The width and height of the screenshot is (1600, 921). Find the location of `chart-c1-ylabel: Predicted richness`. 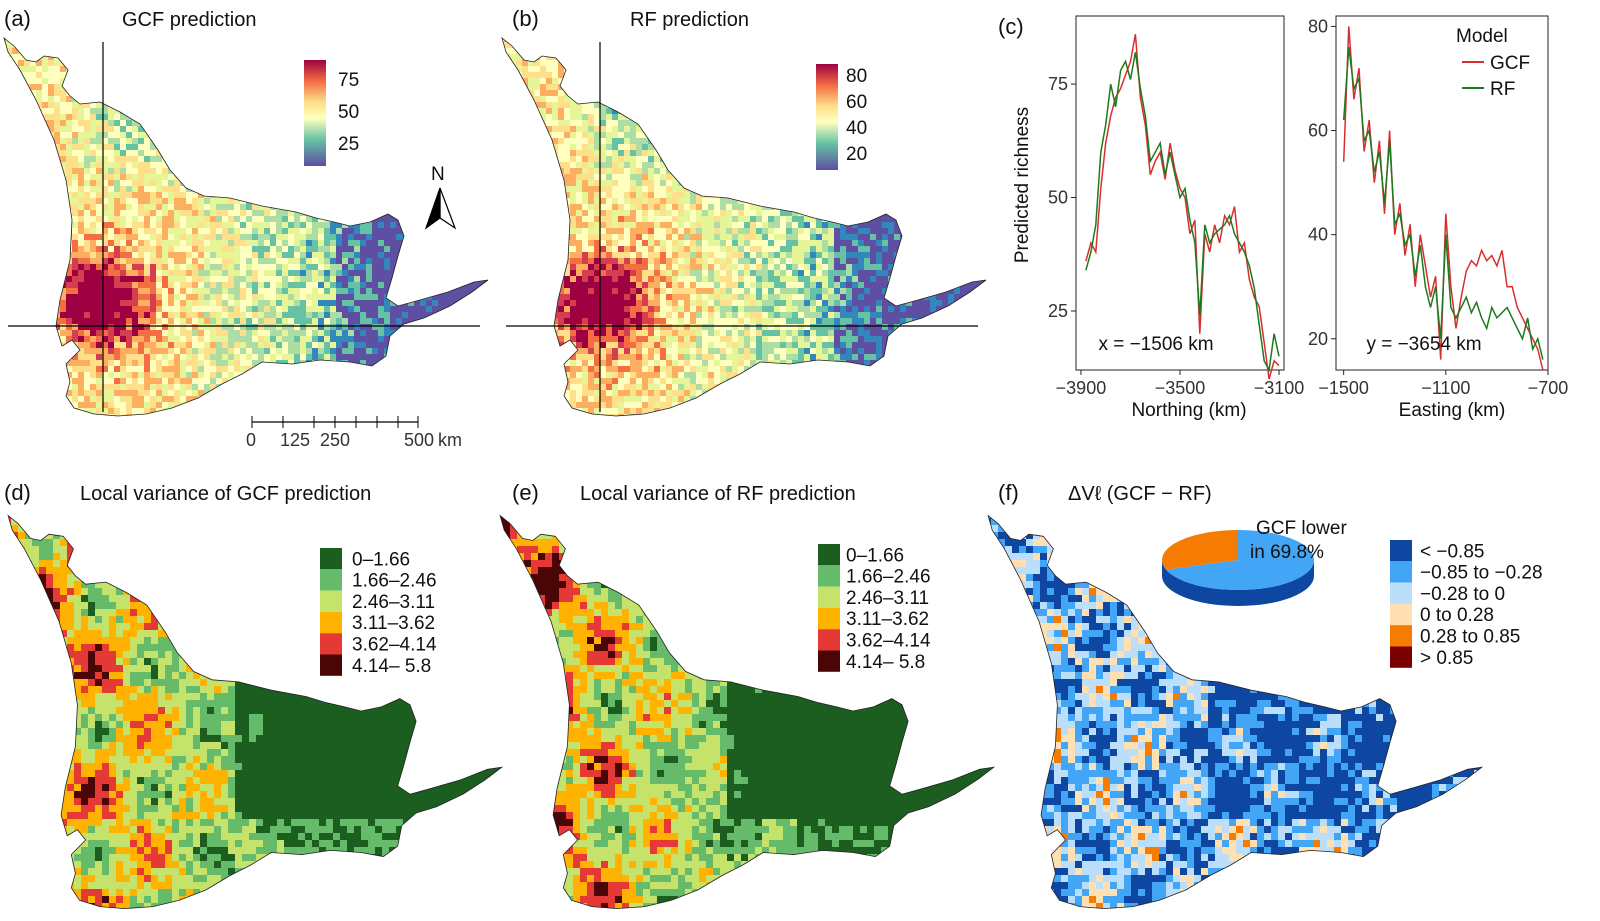

chart-c1-ylabel: Predicted richness is located at coordinates (1022, 185).